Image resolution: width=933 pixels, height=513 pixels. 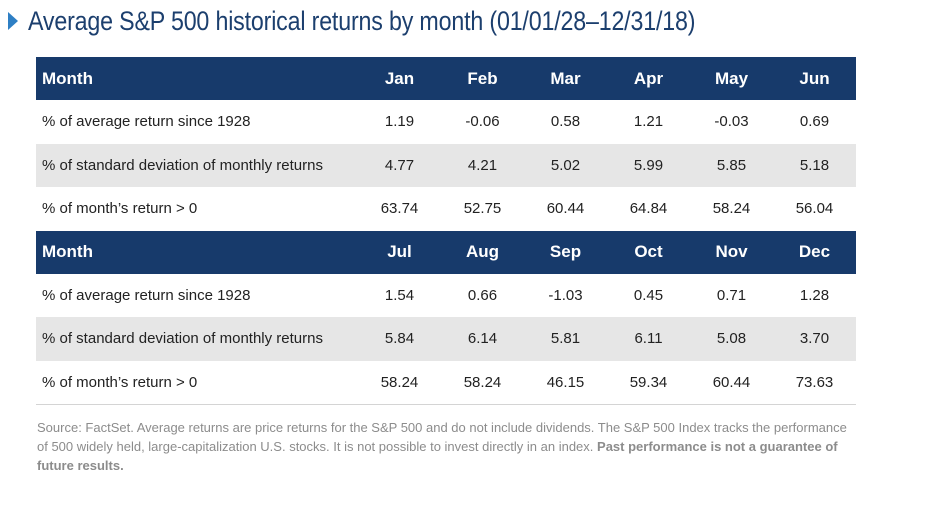 What do you see at coordinates (399, 339) in the screenshot?
I see `value-cell: 5.84` at bounding box center [399, 339].